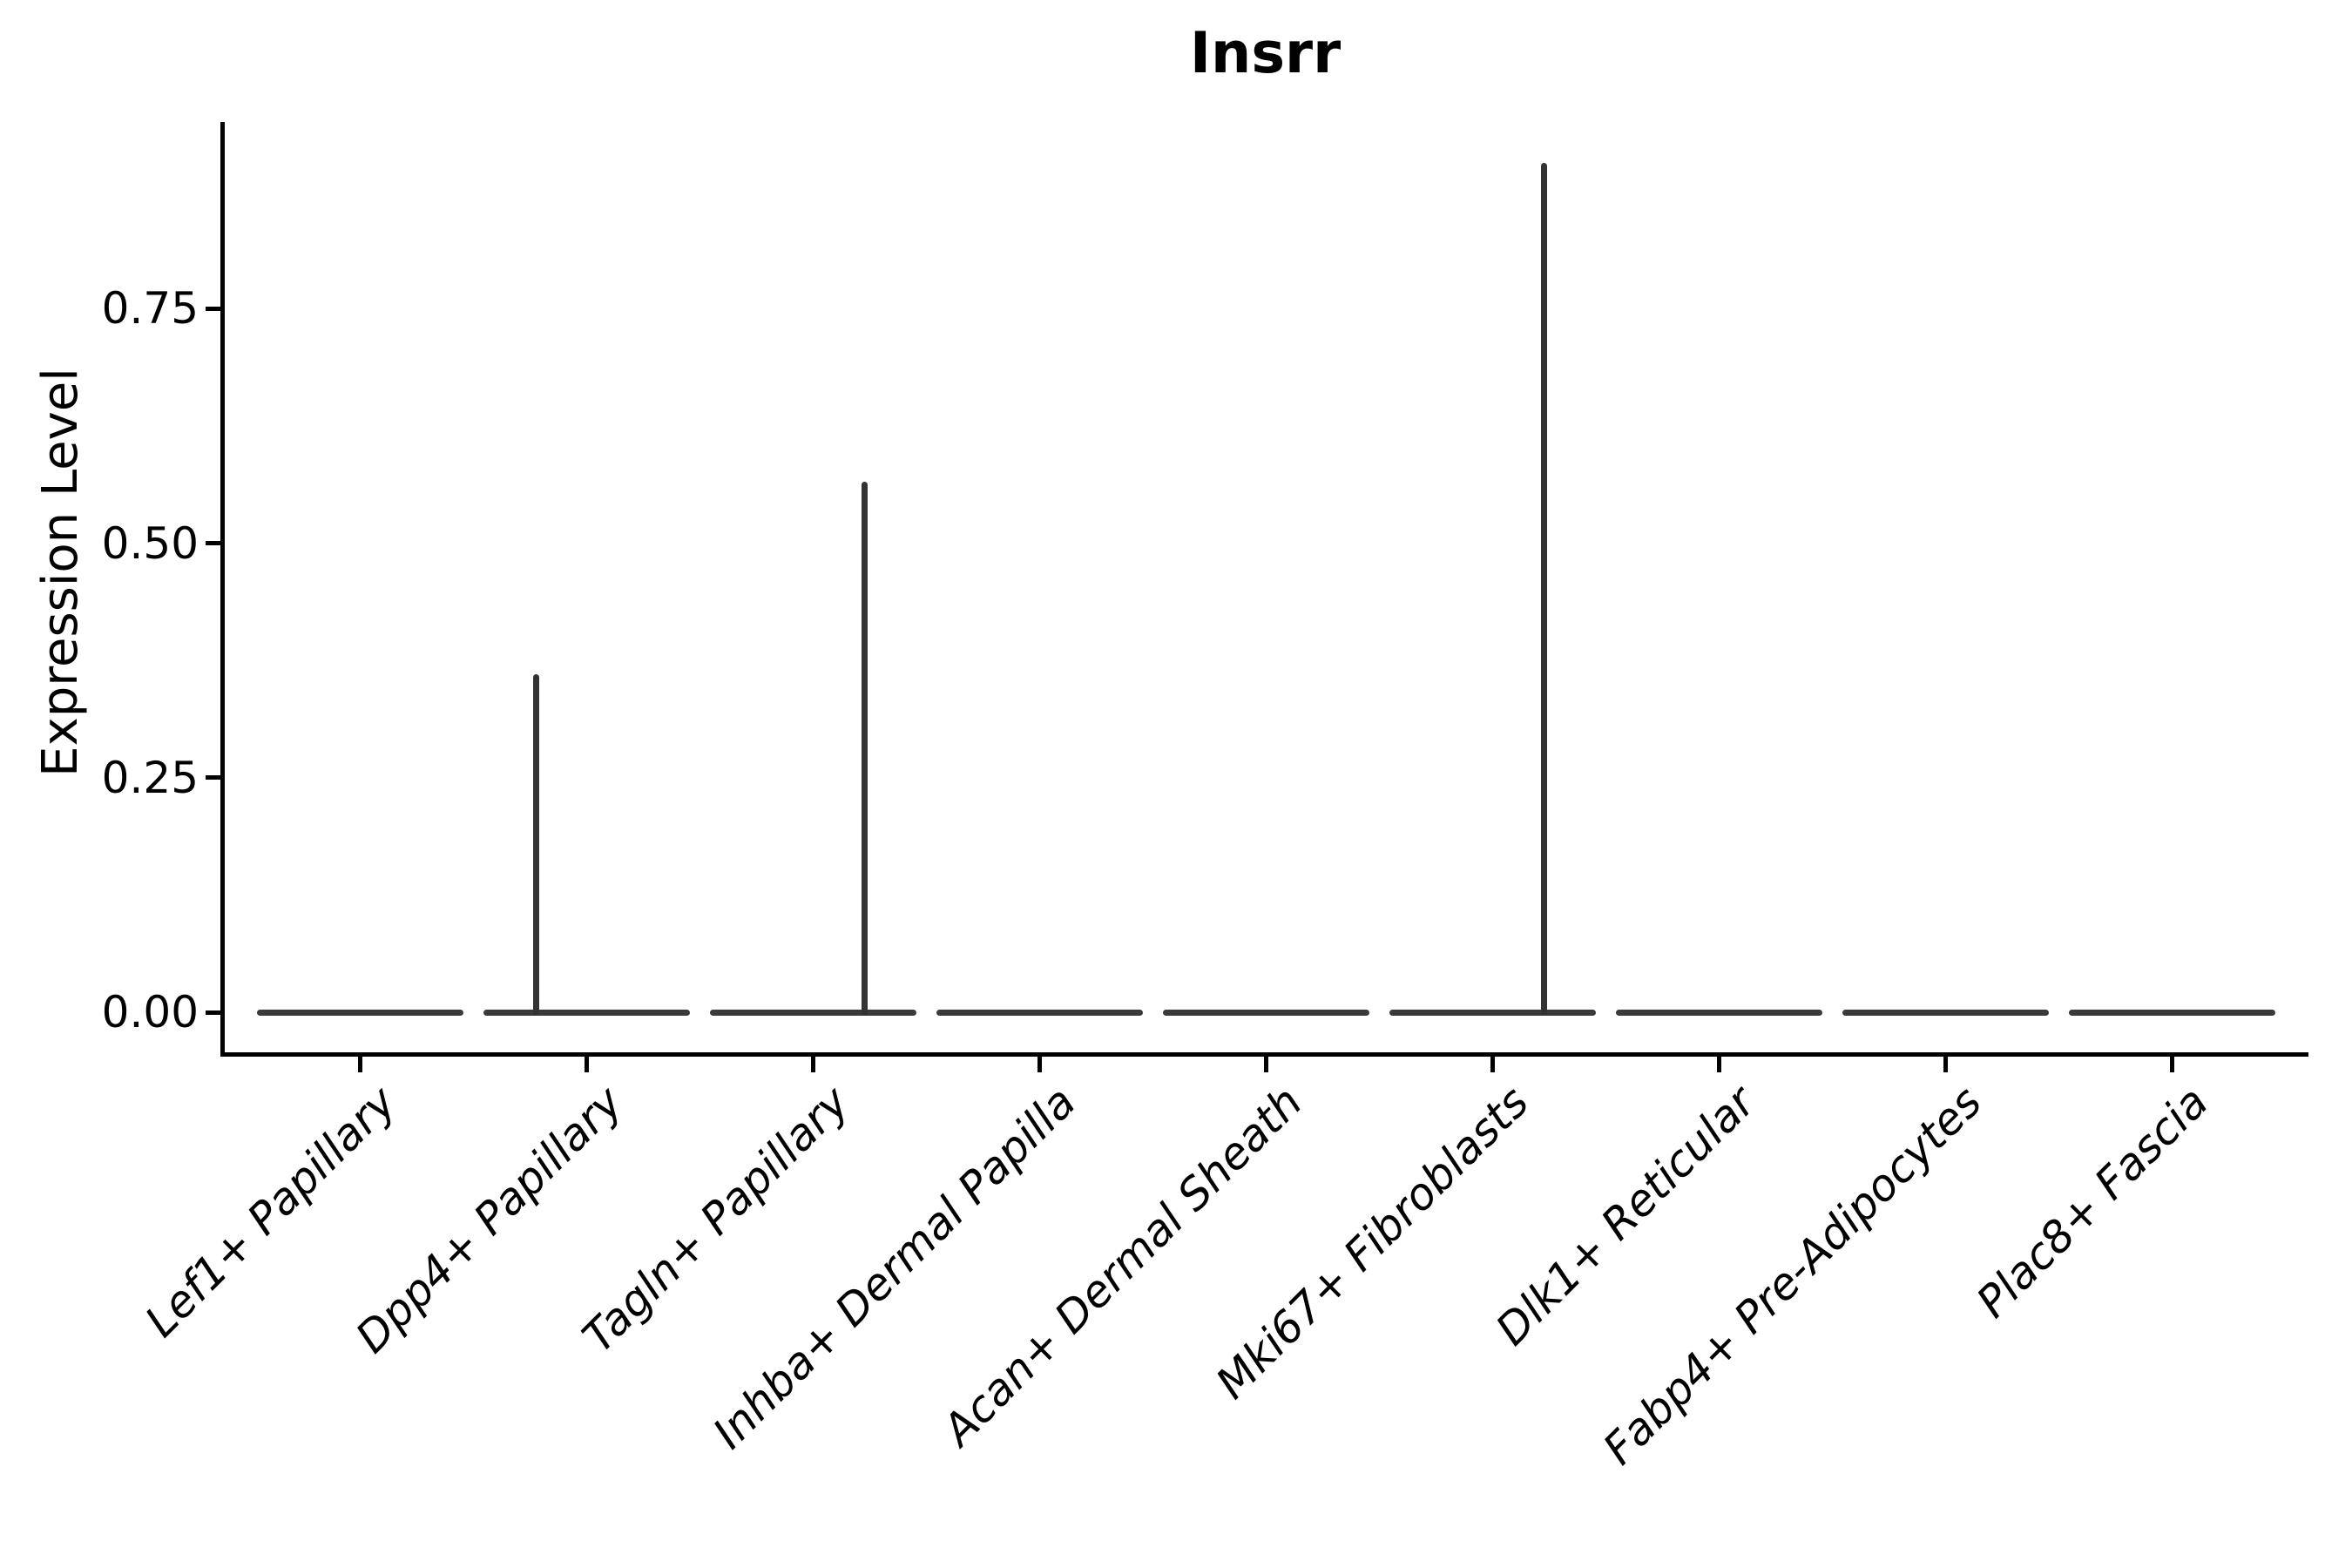  What do you see at coordinates (222, 589) in the screenshot?
I see `y-axis-spine` at bounding box center [222, 589].